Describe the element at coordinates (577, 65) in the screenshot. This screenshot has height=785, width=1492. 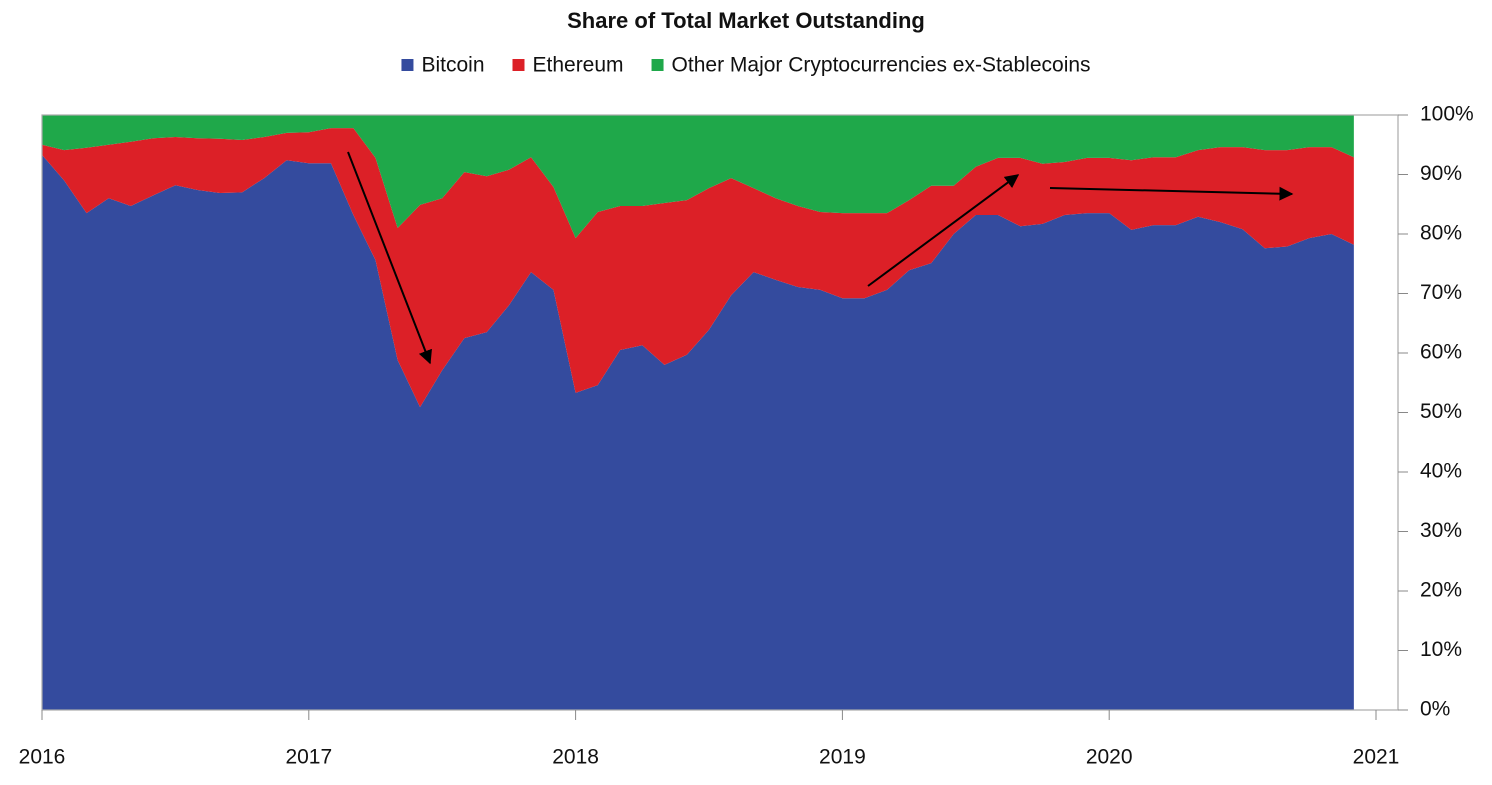
I see `legend-label: Ethereum` at that location.